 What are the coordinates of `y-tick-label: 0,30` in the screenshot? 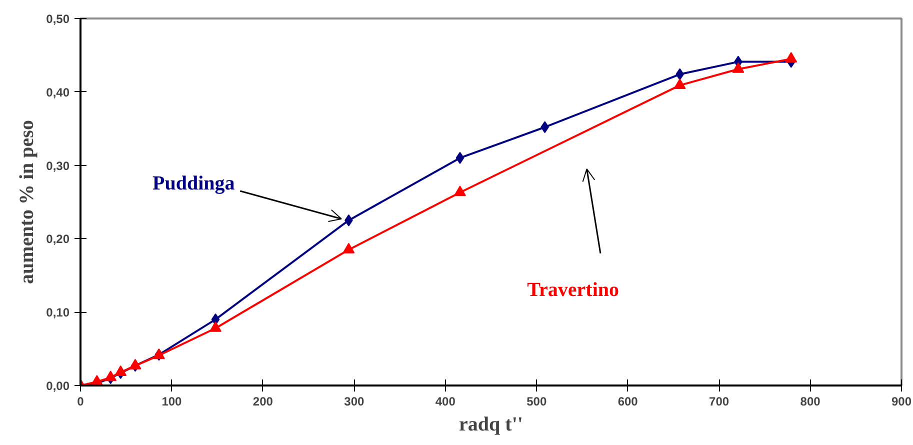 It's located at (58, 165).